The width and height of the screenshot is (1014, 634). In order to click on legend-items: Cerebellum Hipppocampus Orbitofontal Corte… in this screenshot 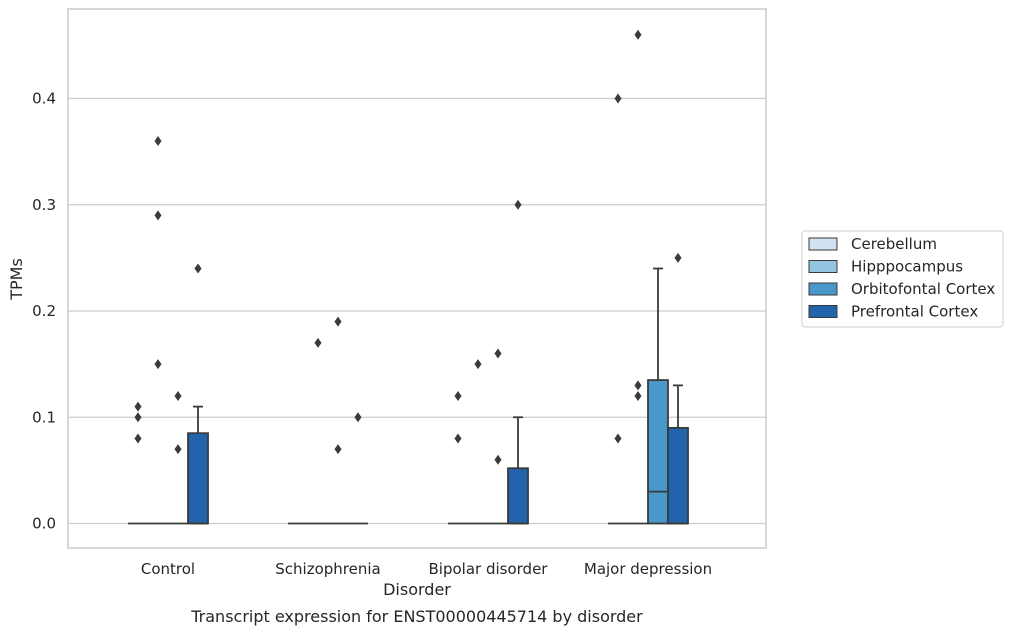, I will do `click(901, 278)`.